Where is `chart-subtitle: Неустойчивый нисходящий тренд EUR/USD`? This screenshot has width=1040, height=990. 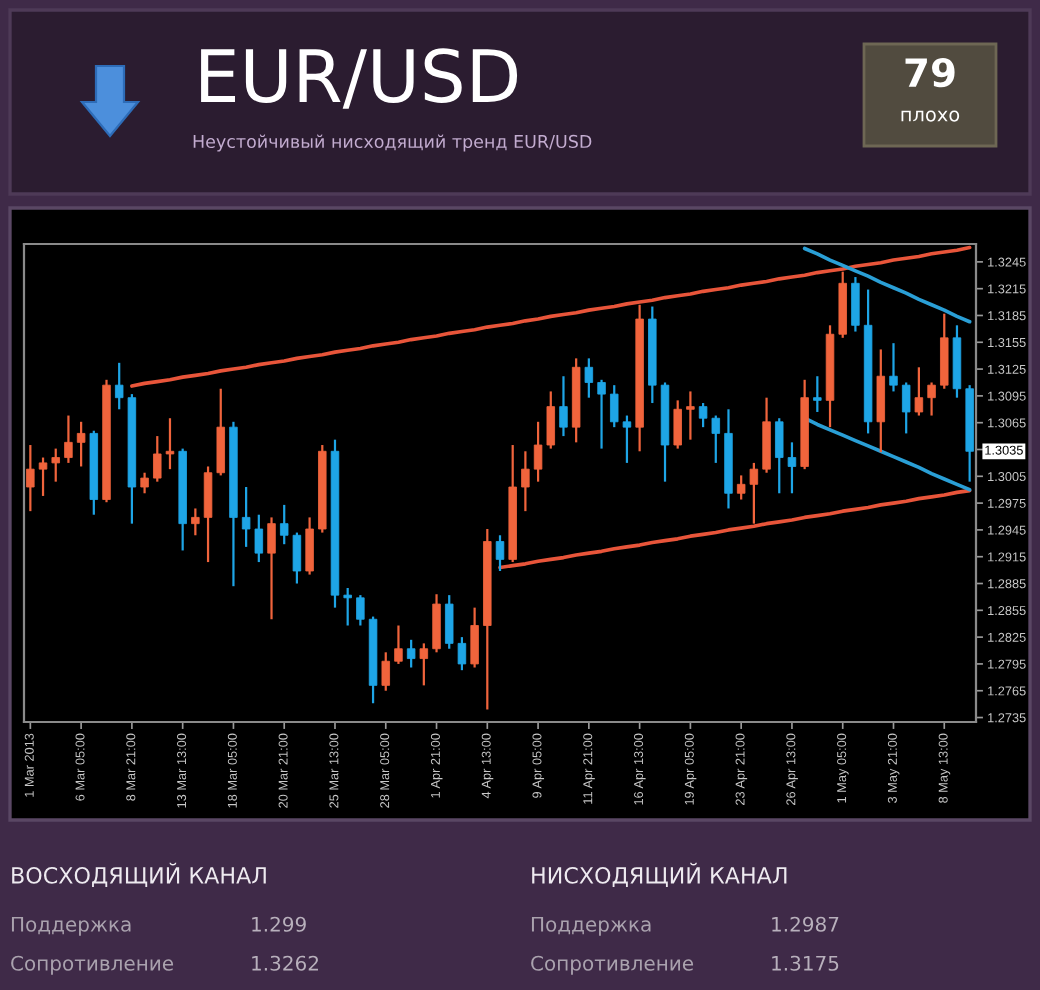
chart-subtitle: Неустойчивый нисходящий тренд EUR/USD is located at coordinates (392, 143).